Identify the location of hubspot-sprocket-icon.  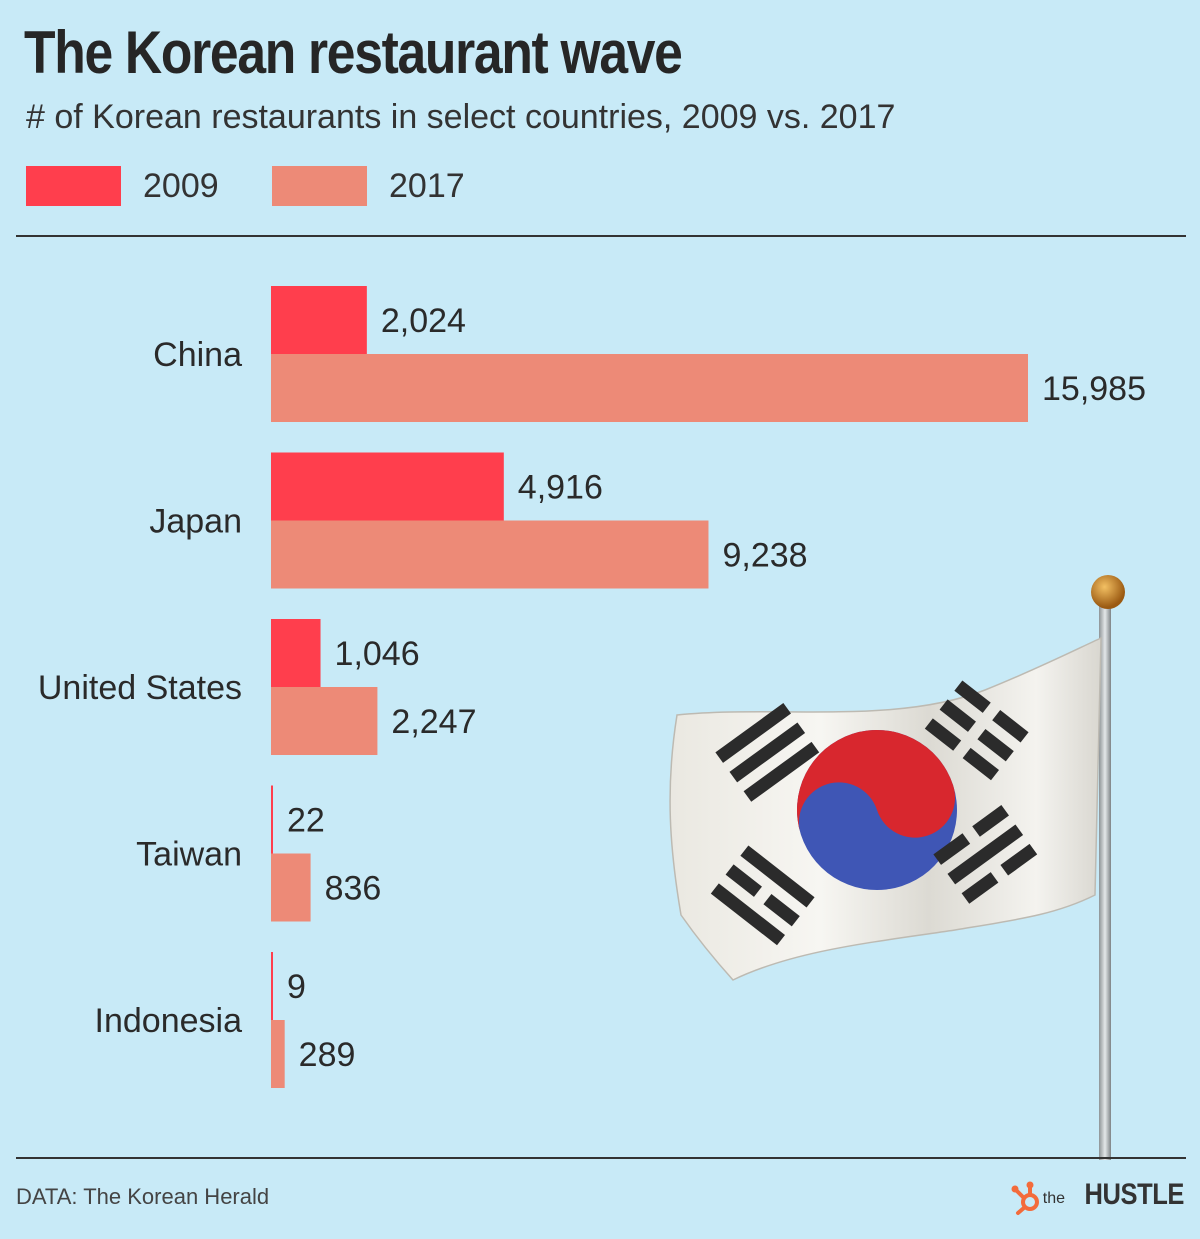
(1025, 1198).